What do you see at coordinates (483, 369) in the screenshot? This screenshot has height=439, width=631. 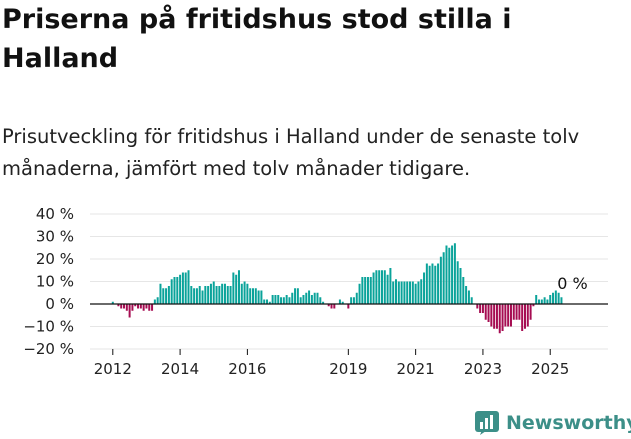 I see `x-tick-label: 2023` at bounding box center [483, 369].